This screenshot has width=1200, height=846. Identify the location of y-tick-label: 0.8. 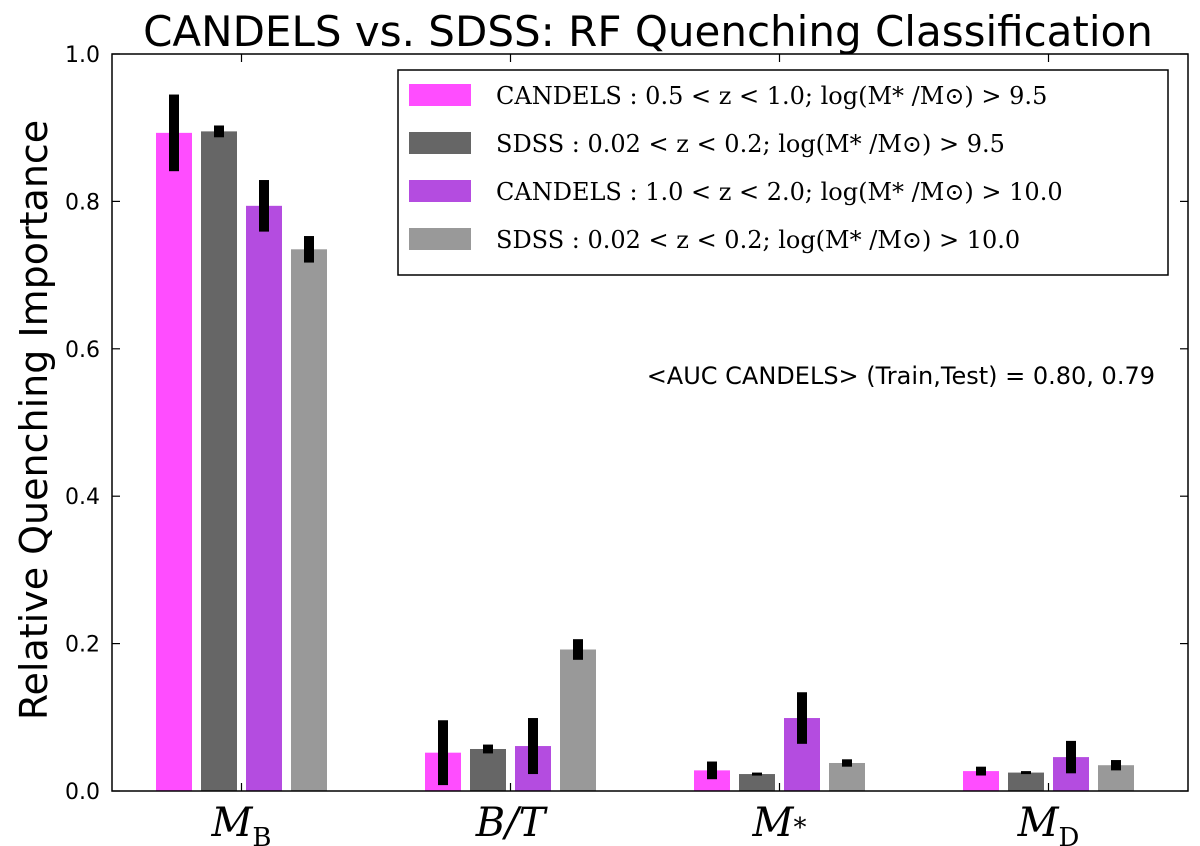
(82, 202).